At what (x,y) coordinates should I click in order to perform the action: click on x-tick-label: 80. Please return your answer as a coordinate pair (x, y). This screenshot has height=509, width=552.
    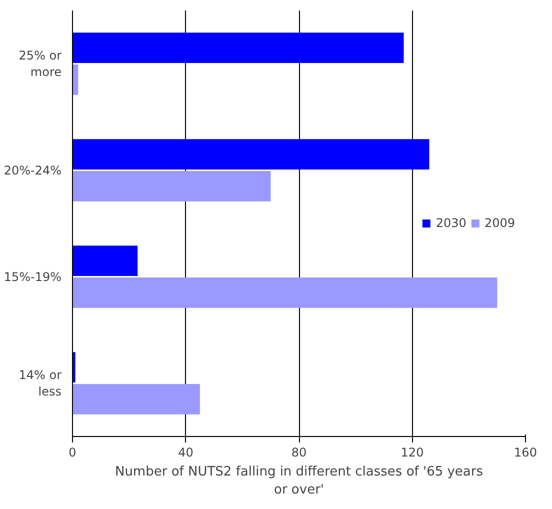
    Looking at the image, I should click on (299, 453).